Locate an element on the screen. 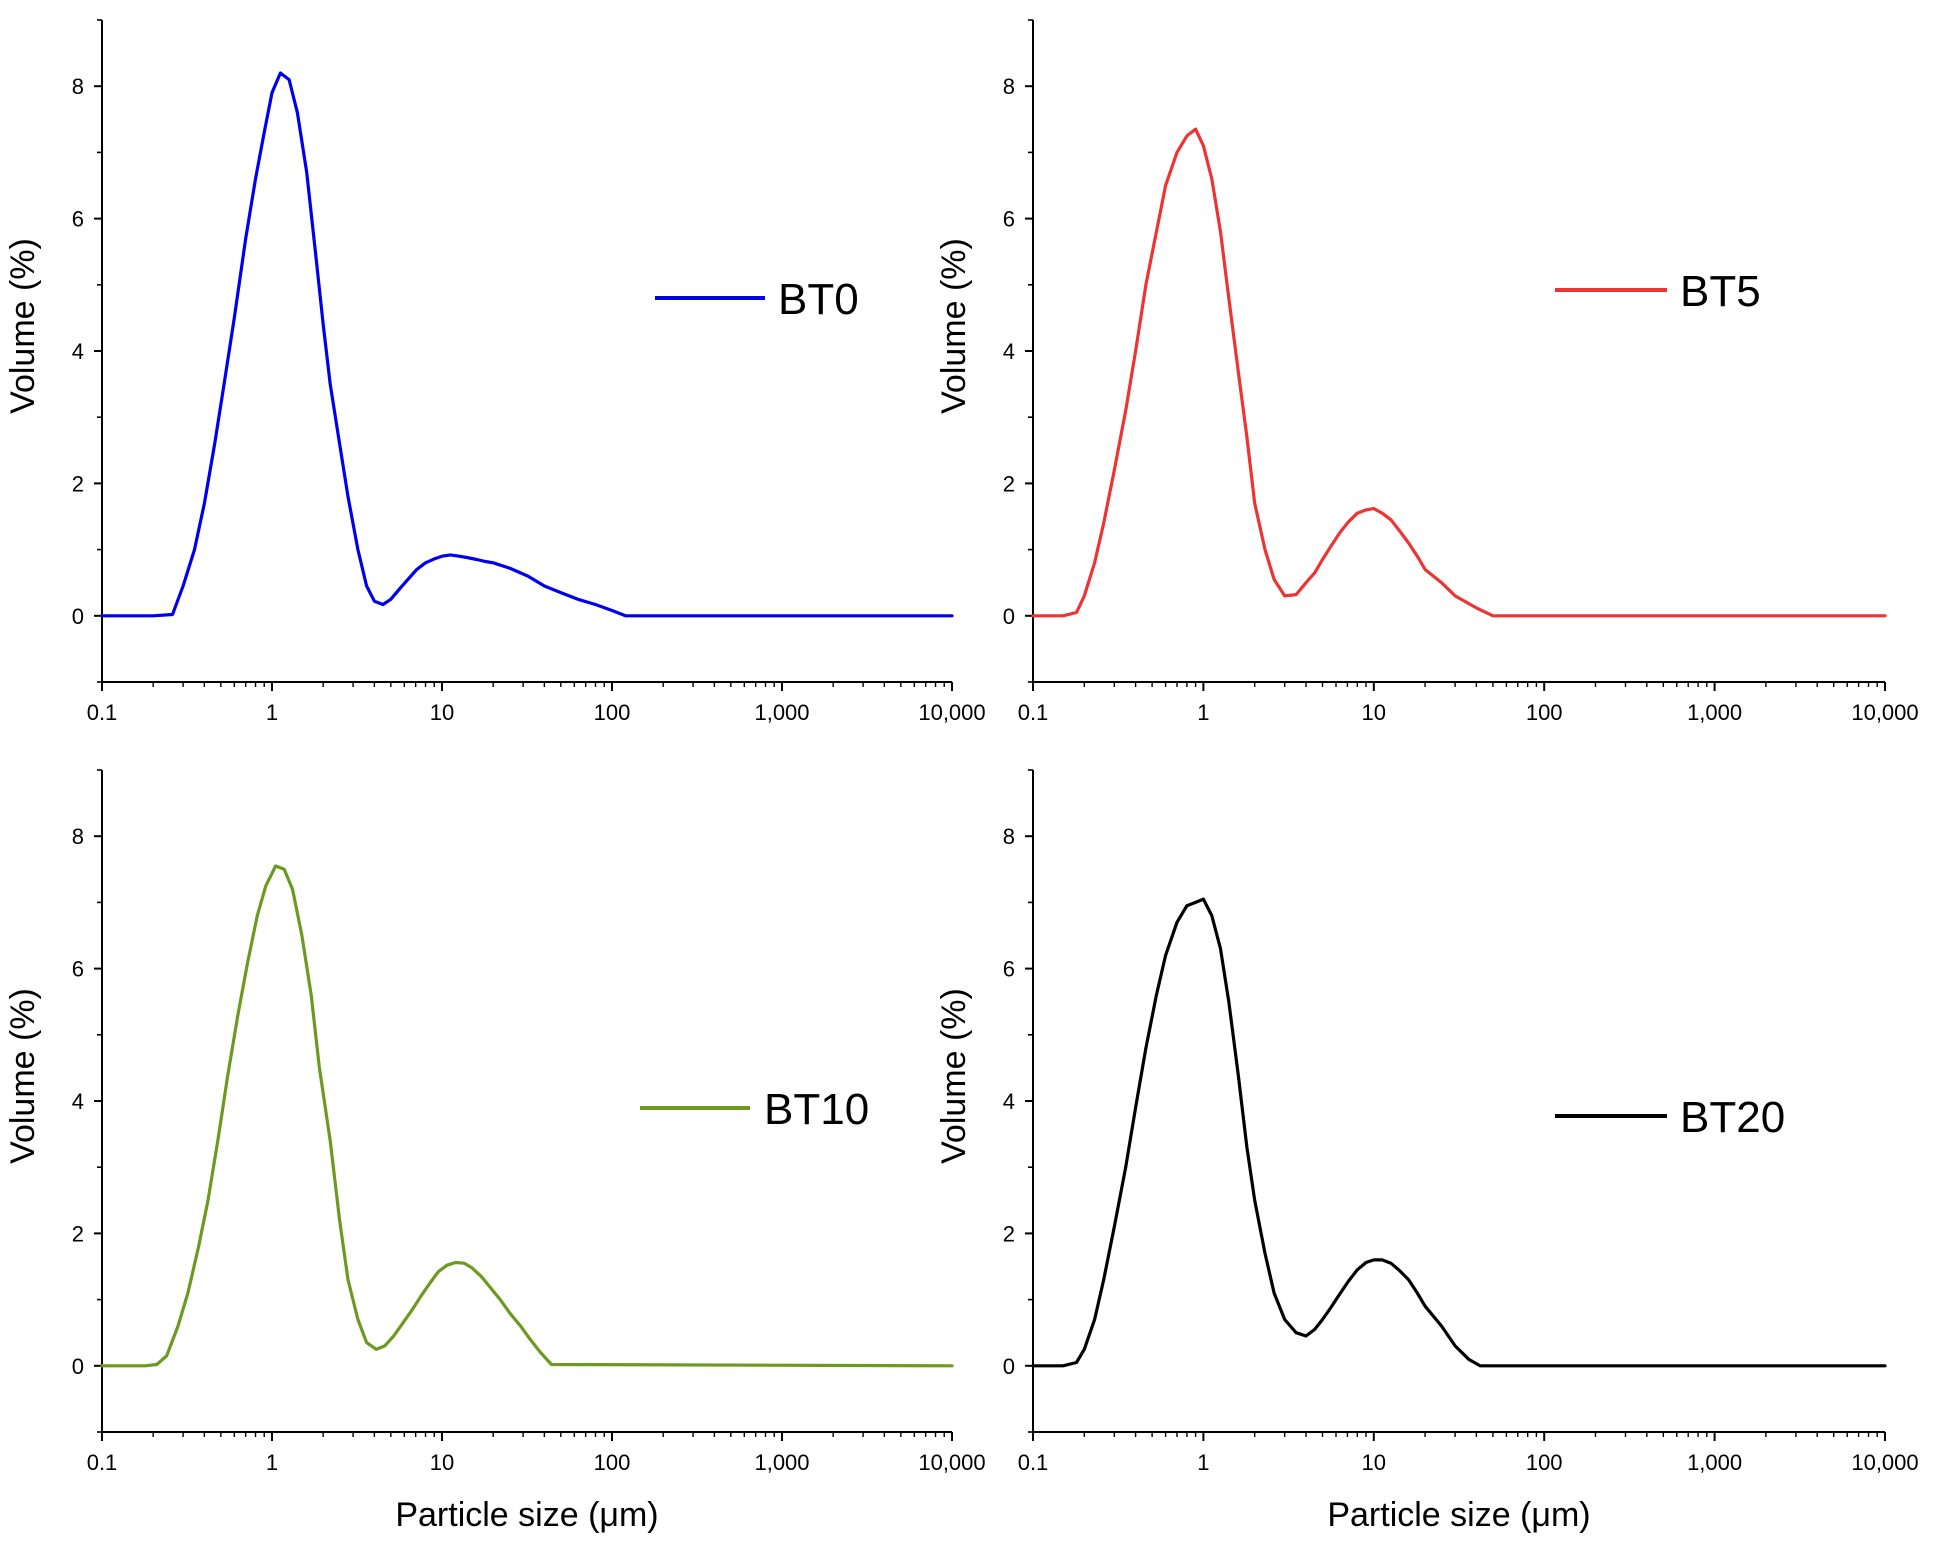  series-line-bt5 is located at coordinates (1459, 372).